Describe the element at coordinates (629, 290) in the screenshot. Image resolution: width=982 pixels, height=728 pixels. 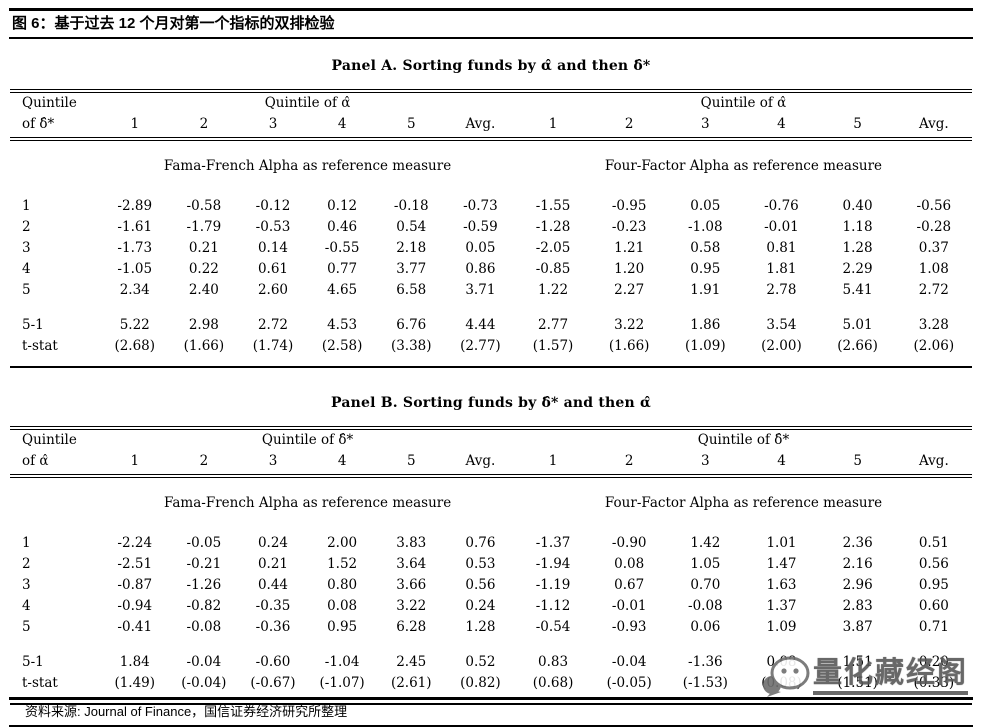
I see `cell-value: 2.27` at that location.